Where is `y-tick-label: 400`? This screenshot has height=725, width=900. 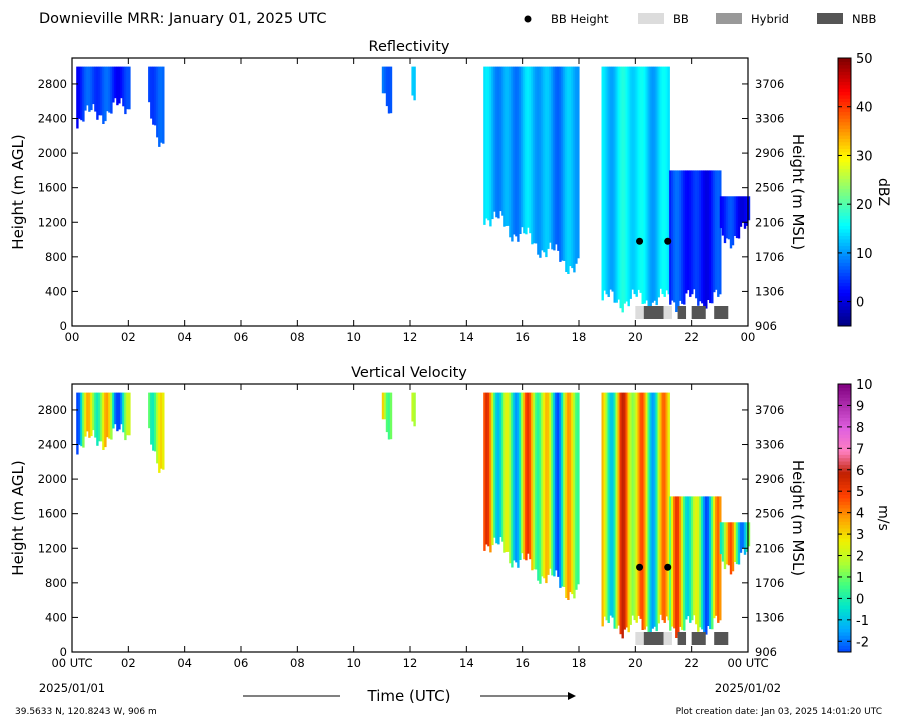 y-tick-label: 400 is located at coordinates (56, 617).